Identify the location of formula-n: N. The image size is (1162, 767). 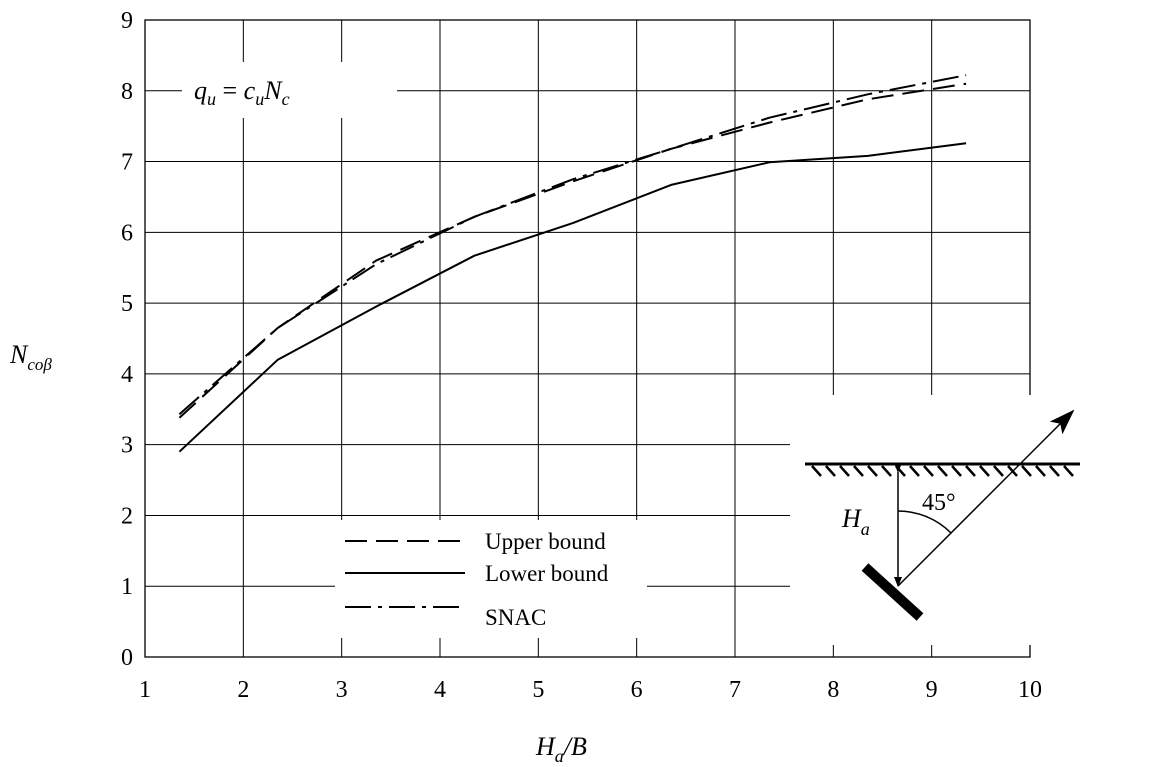
(273, 90).